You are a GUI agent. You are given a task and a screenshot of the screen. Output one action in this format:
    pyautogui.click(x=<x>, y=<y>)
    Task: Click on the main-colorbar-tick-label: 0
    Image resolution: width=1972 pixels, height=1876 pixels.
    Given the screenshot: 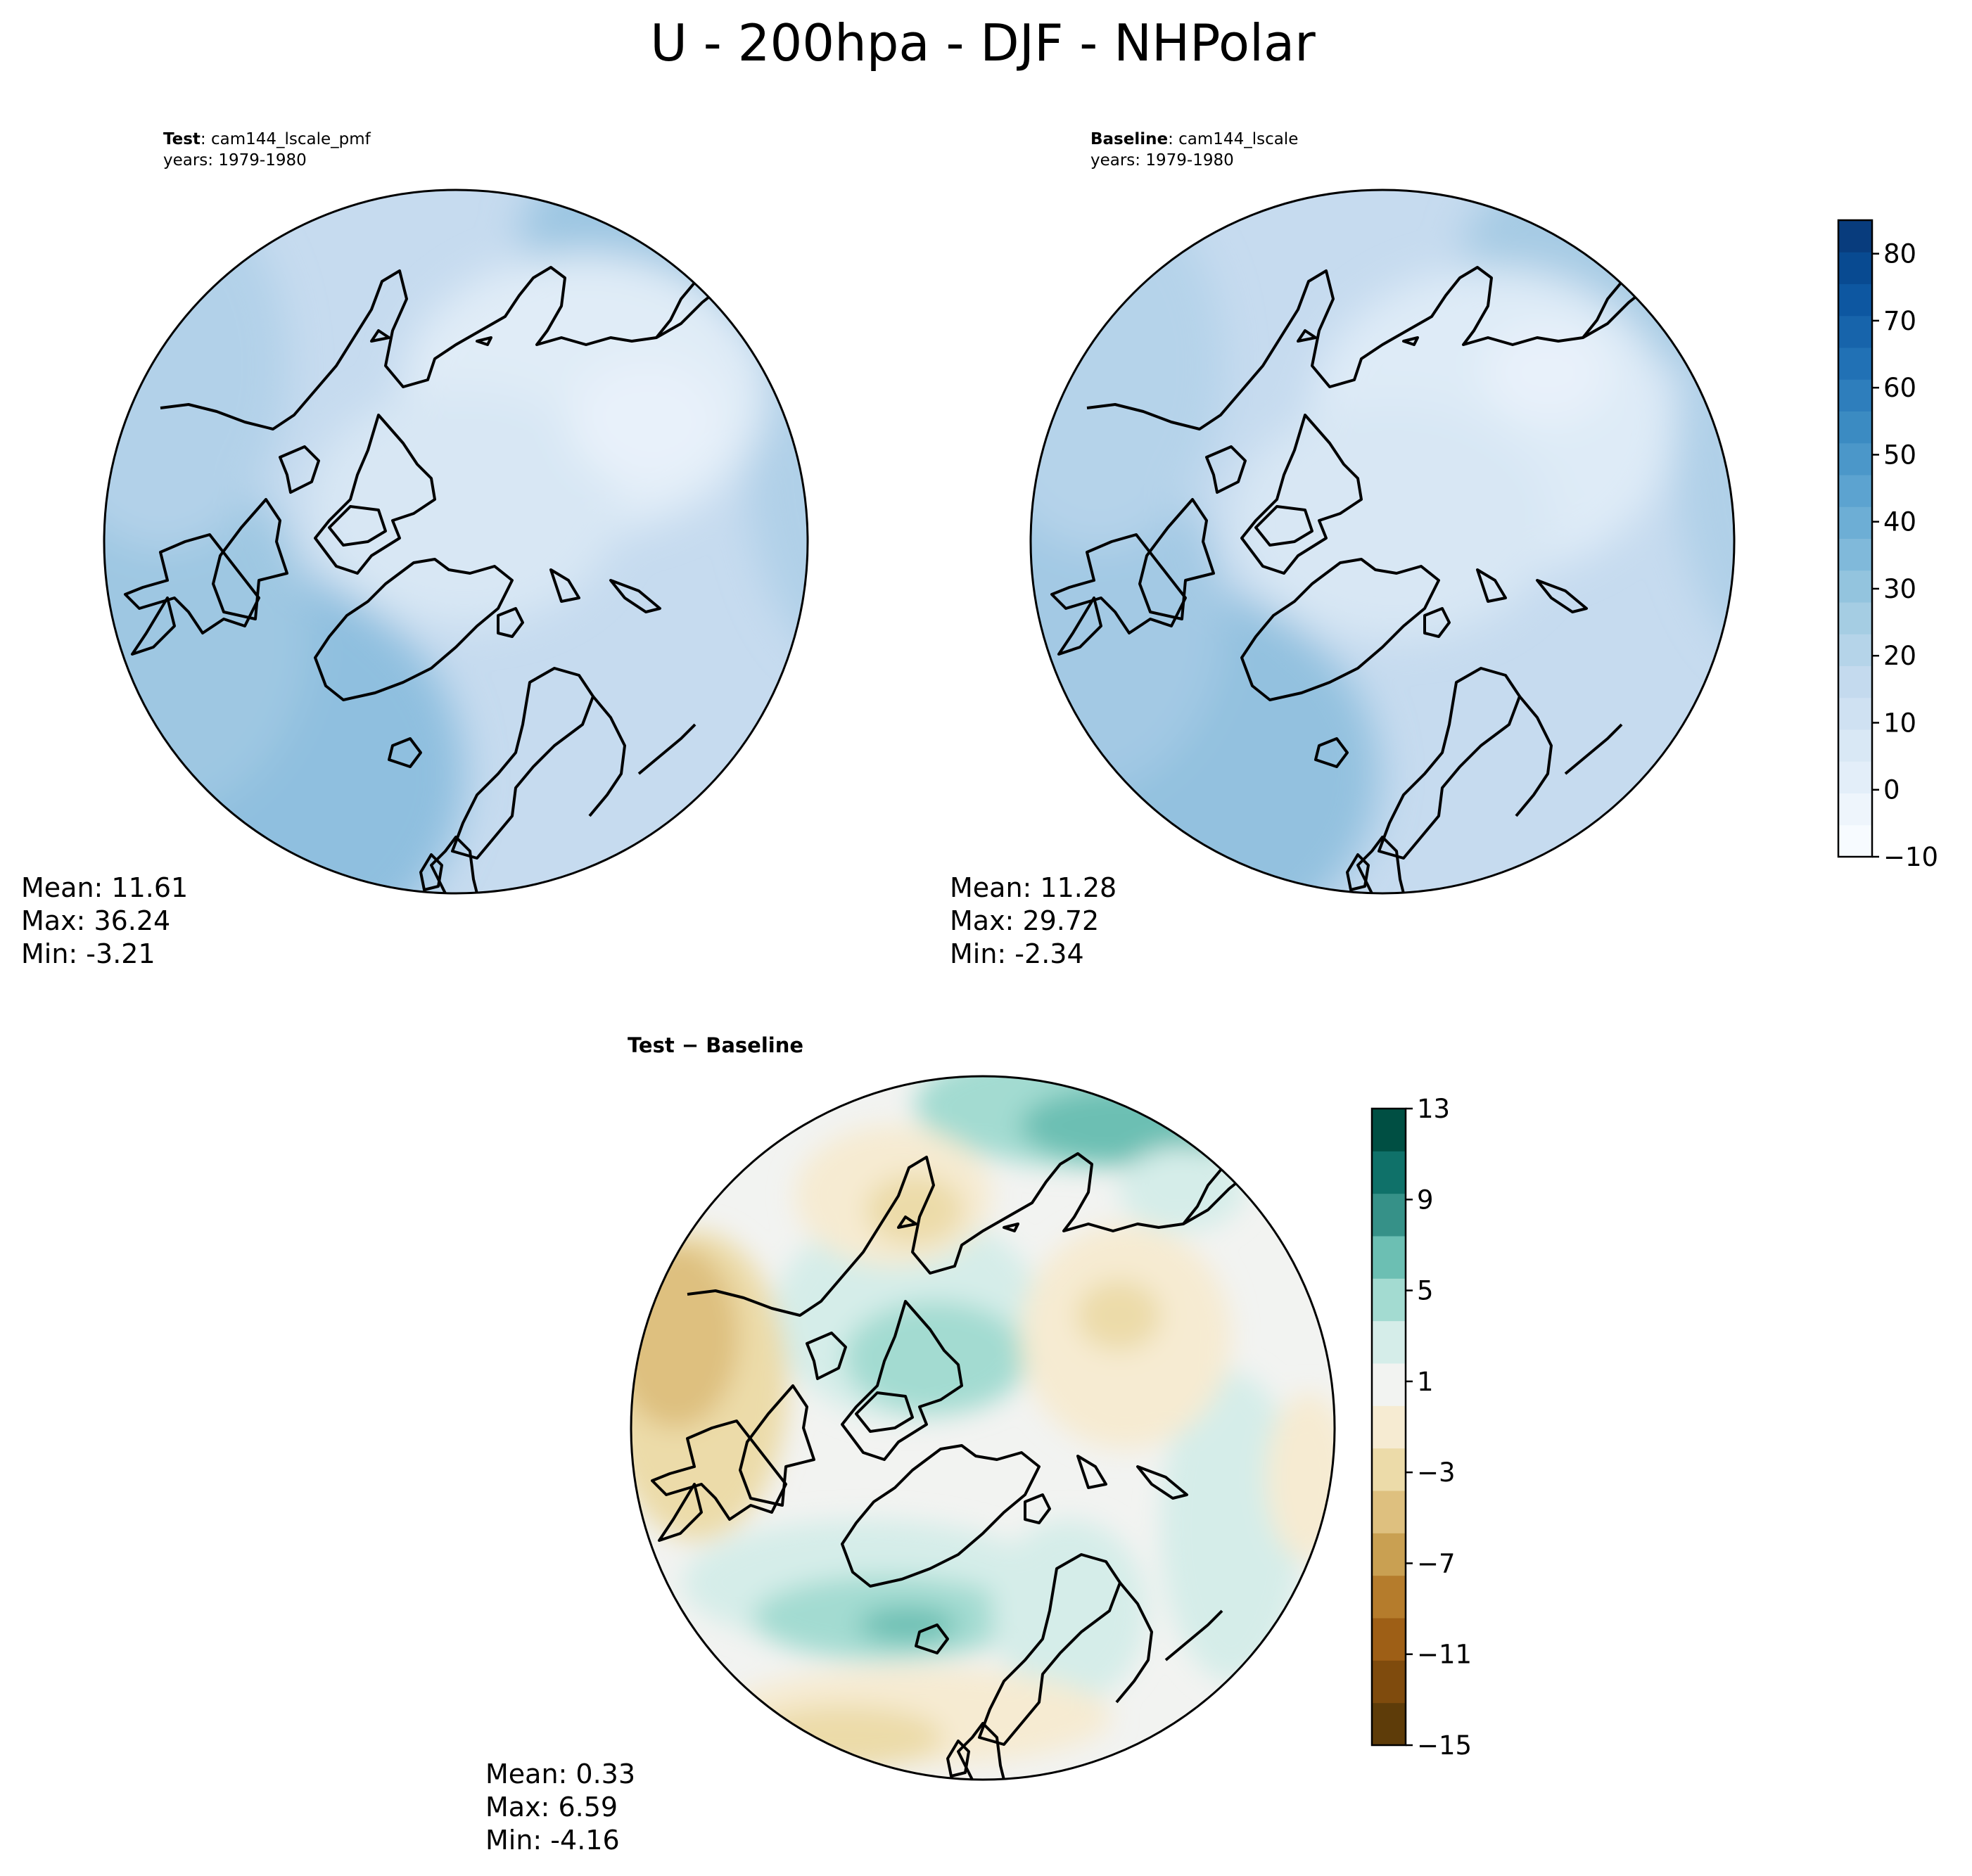 What is the action you would take?
    pyautogui.click(x=1892, y=790)
    